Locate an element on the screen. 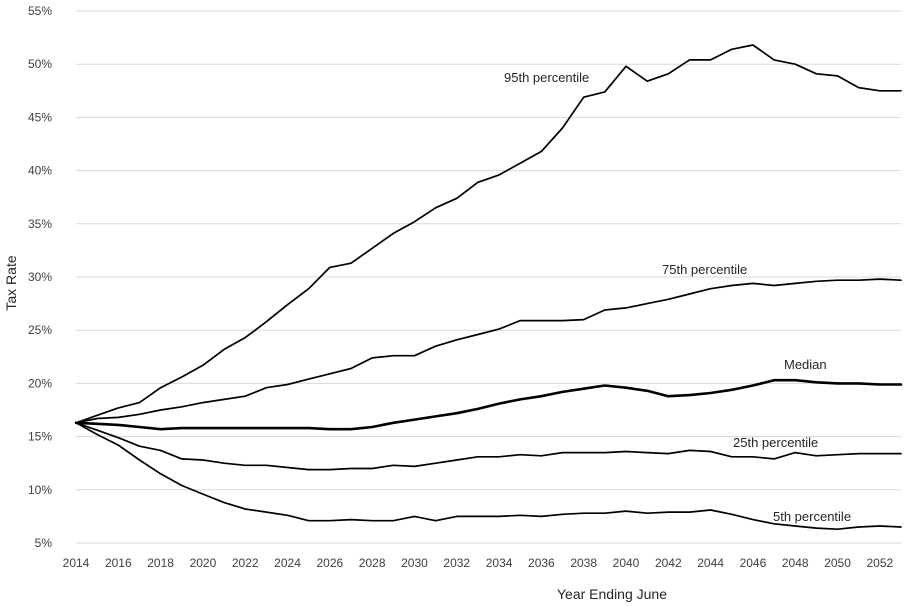  x-tick-label: 2016 is located at coordinates (118, 563).